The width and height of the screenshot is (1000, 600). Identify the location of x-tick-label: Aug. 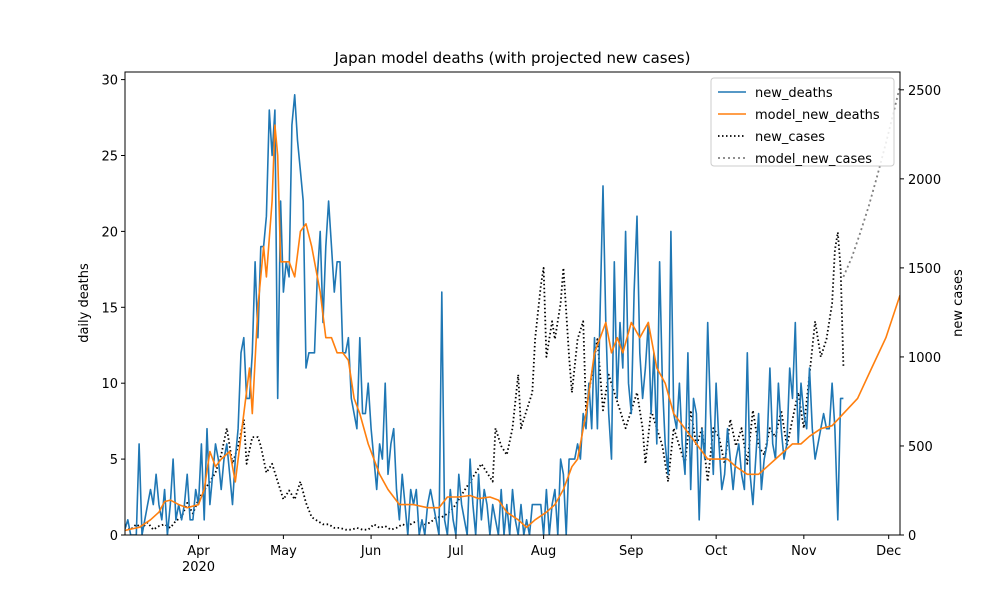
(543, 551).